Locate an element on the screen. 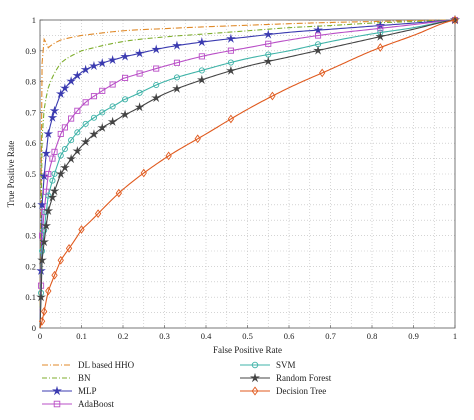  y-tick-label: 0.4 is located at coordinates (30, 205).